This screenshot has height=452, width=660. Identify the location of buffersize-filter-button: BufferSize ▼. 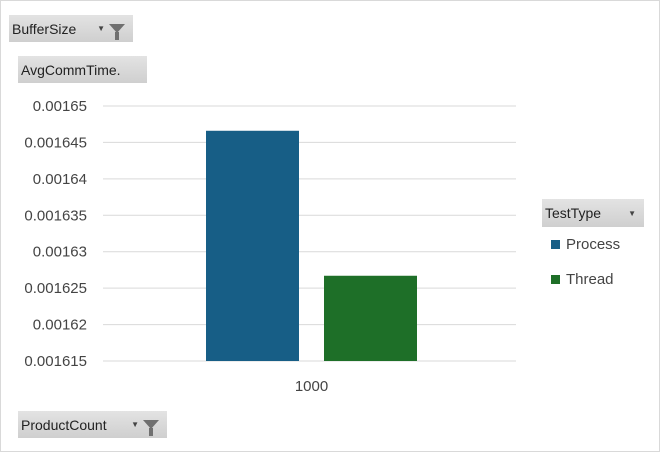
(71, 28).